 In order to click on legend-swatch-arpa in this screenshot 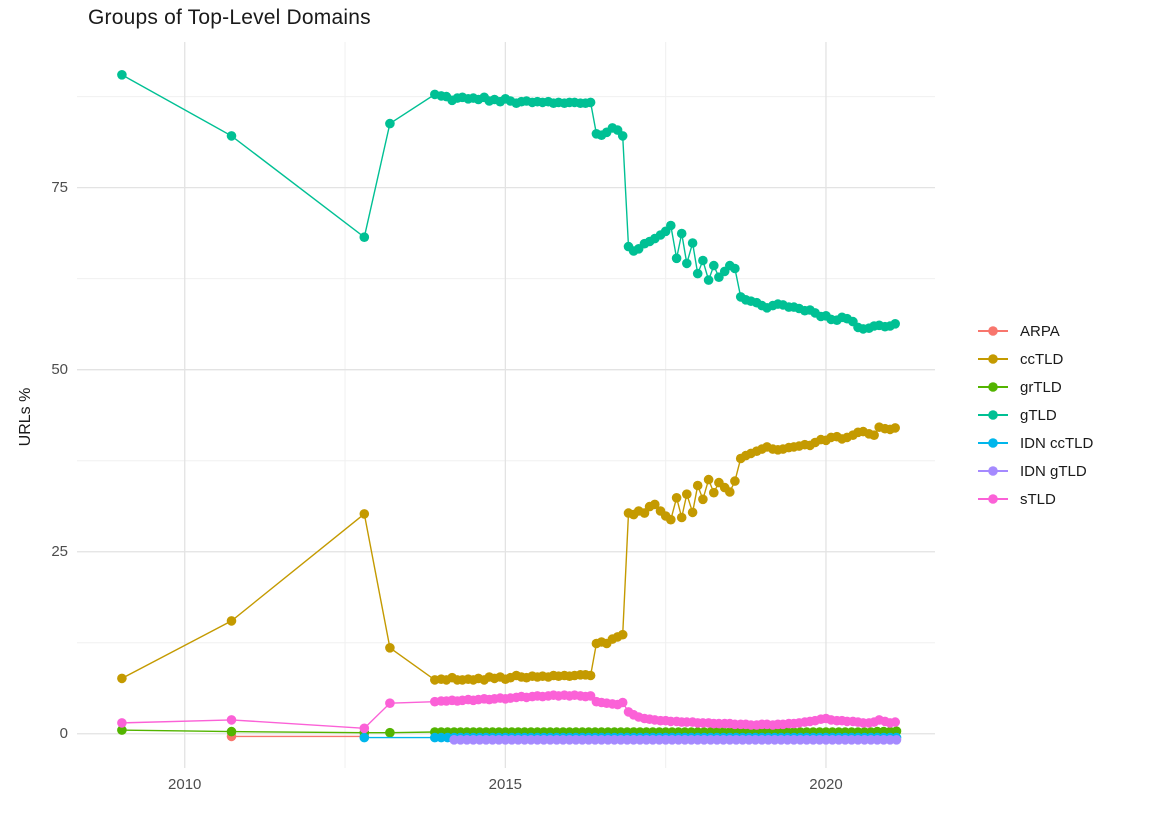, I will do `click(993, 331)`.